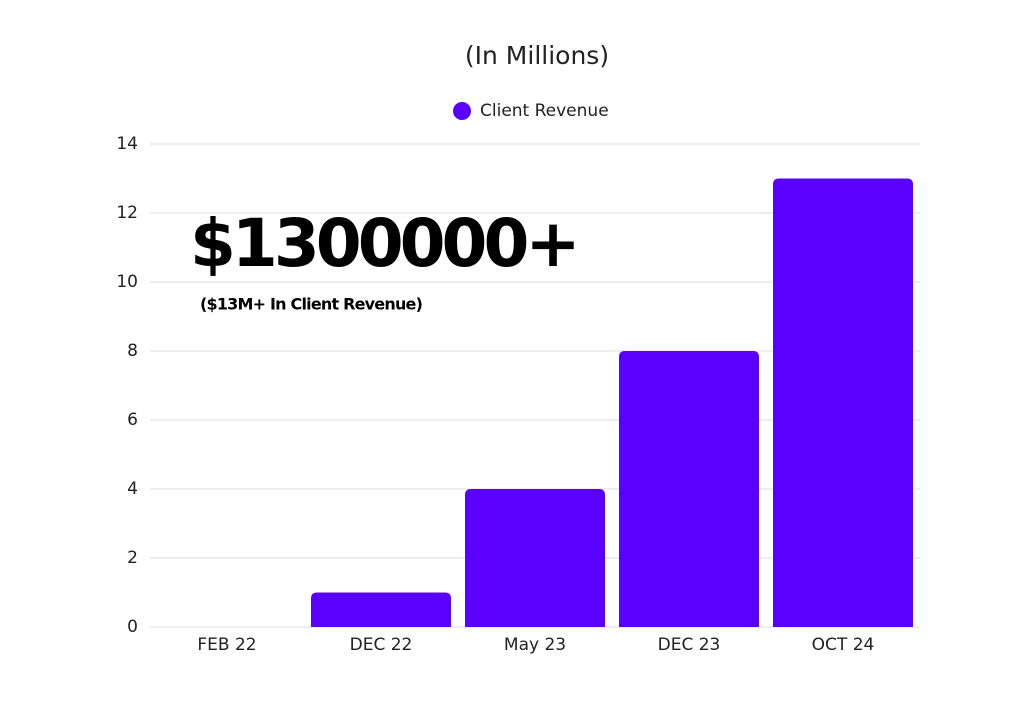 This screenshot has height=702, width=1024. What do you see at coordinates (311, 304) in the screenshot?
I see `annotation-subtitle: ($13M+ In Client Revenue)` at bounding box center [311, 304].